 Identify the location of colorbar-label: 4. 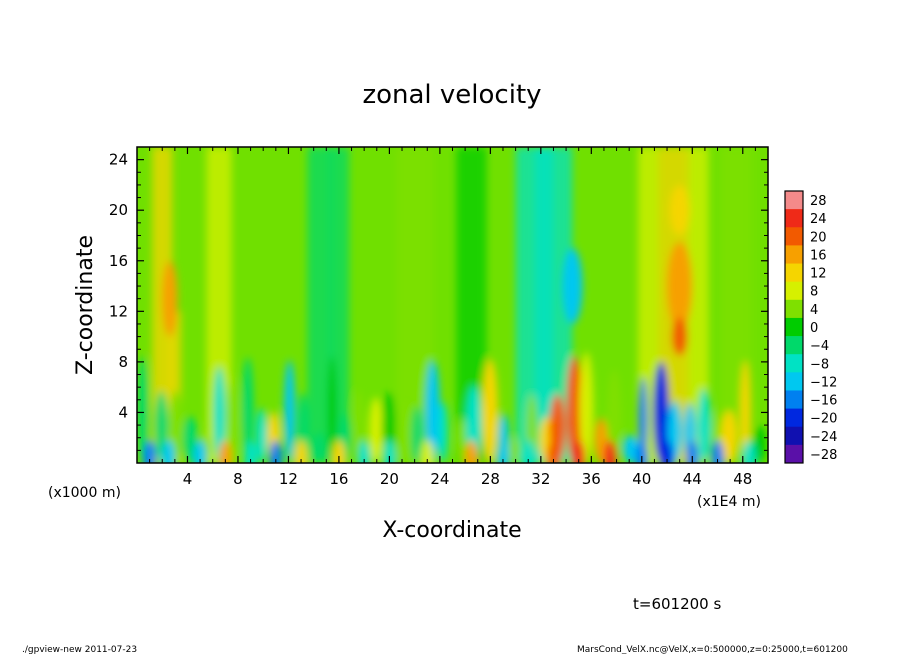
(814, 310).